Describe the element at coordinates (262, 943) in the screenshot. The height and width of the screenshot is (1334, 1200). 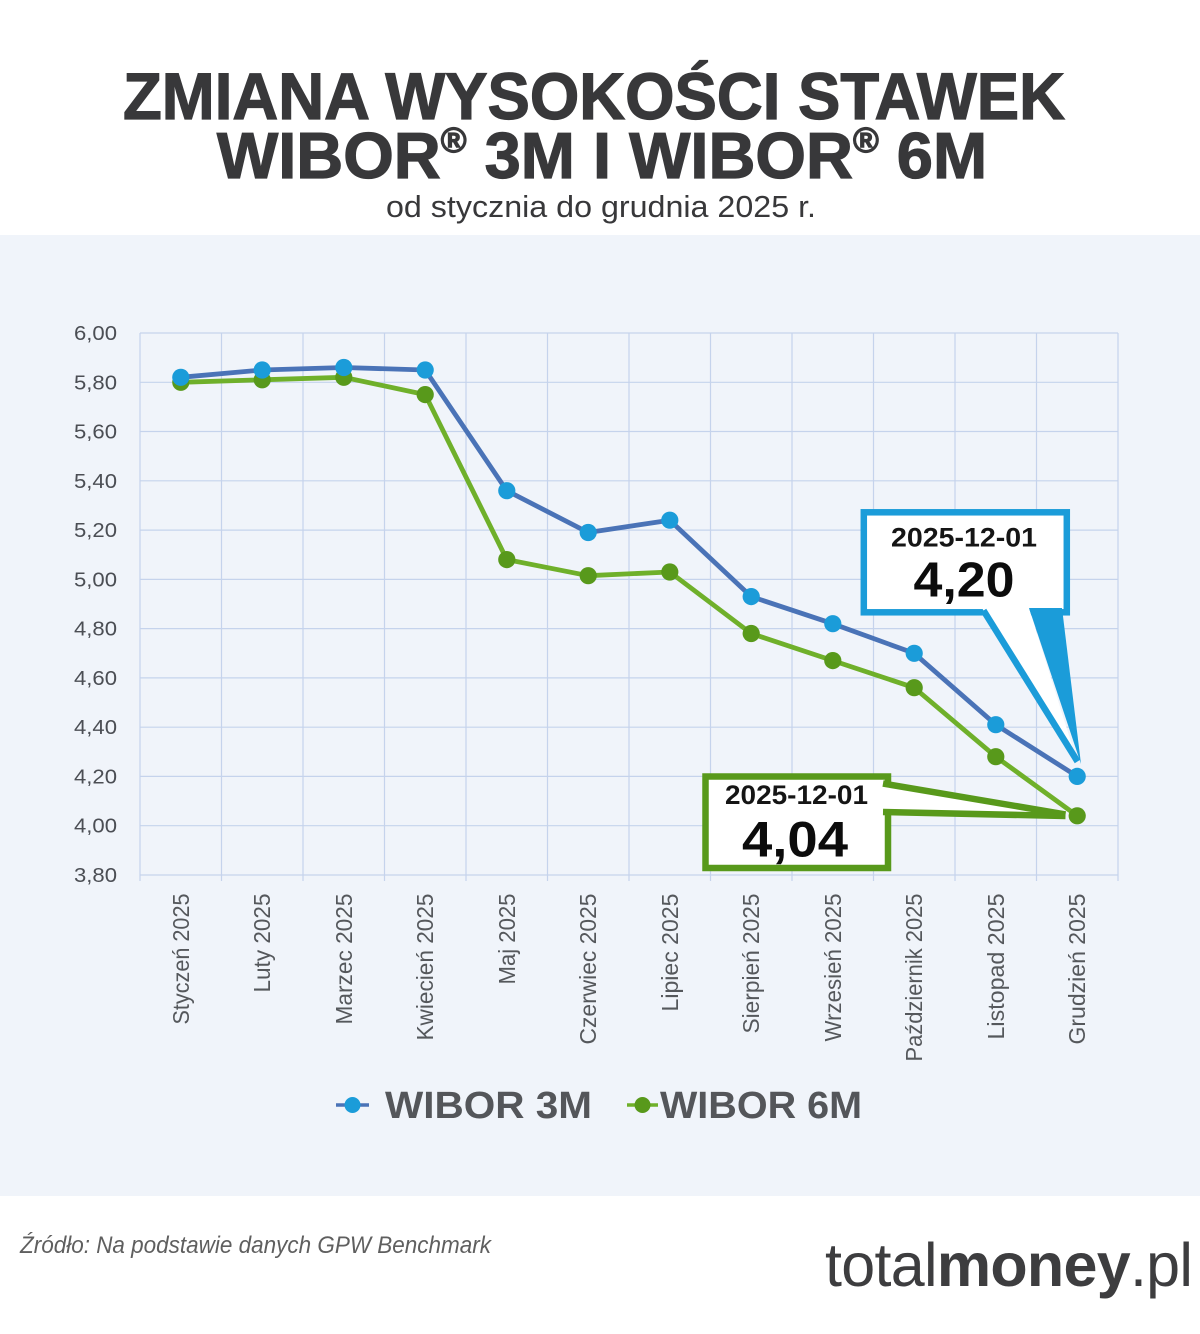
I see `svg-text: Luty 2025` at that location.